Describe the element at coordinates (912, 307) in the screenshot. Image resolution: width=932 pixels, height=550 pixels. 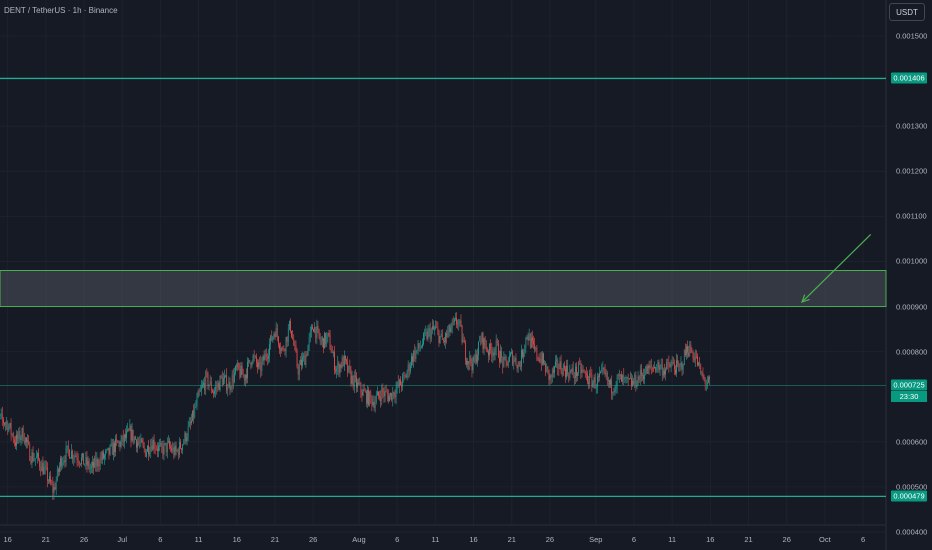
I see `price-tick-label: 0.000900` at that location.